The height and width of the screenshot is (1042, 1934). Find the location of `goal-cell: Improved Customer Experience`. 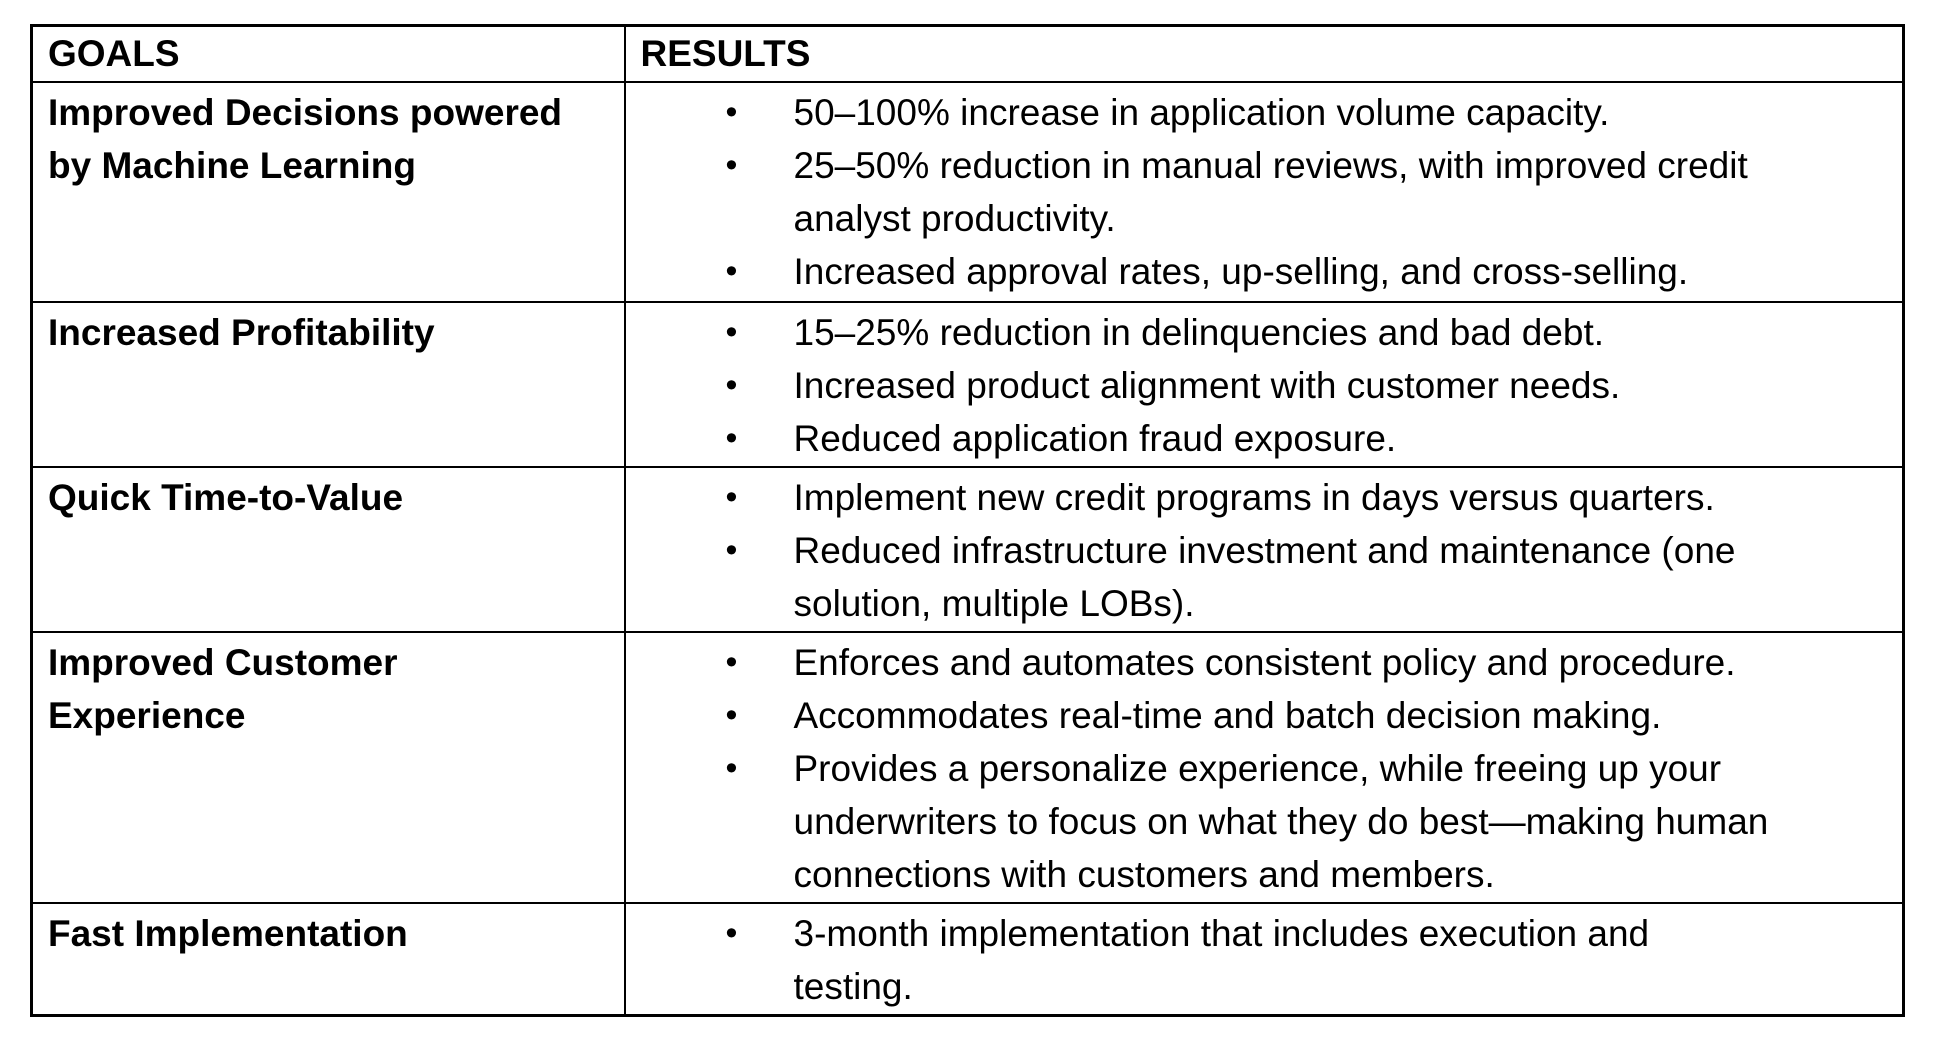

goal-cell: Improved Customer Experience is located at coordinates (328, 767).